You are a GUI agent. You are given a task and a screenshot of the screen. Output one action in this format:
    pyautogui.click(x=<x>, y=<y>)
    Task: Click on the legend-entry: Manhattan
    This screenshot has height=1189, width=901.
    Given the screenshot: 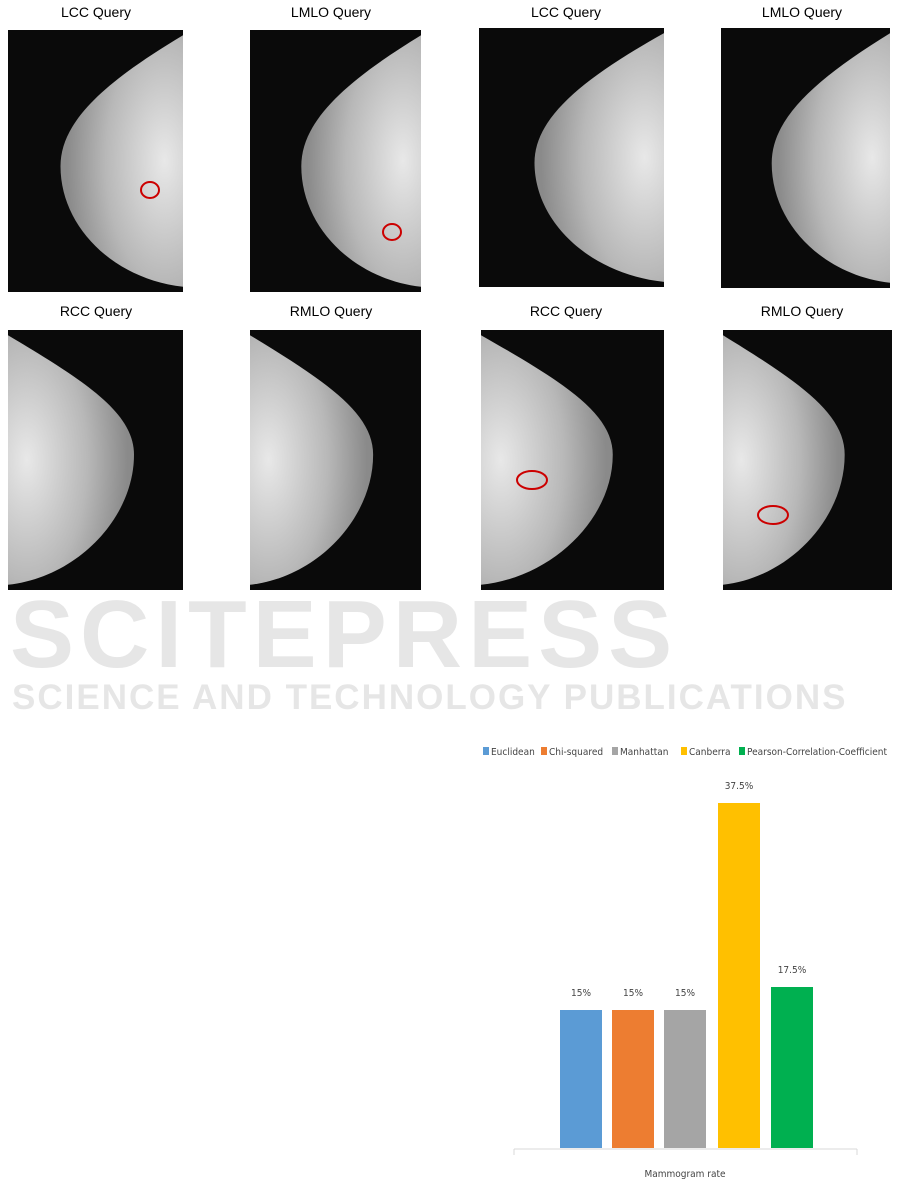 What is the action you would take?
    pyautogui.click(x=644, y=752)
    